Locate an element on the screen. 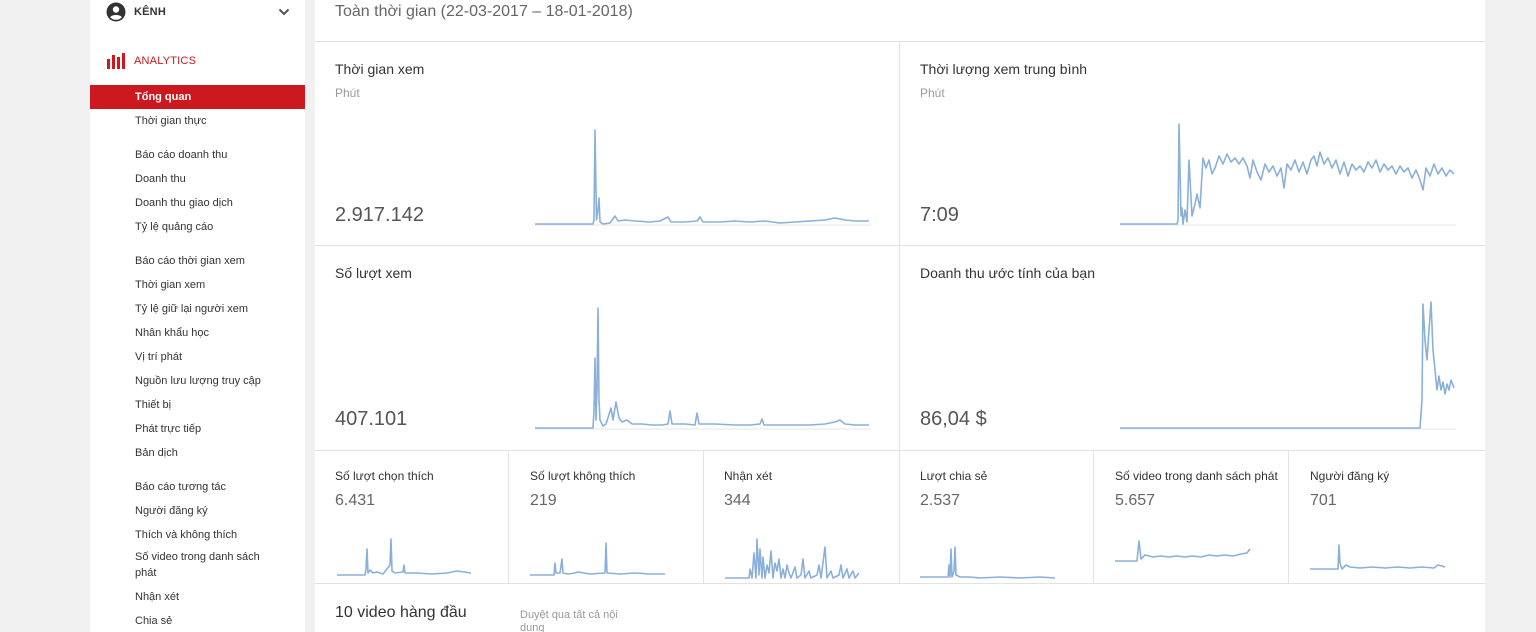 The image size is (1536, 632). shares-sparkline is located at coordinates (988, 562).